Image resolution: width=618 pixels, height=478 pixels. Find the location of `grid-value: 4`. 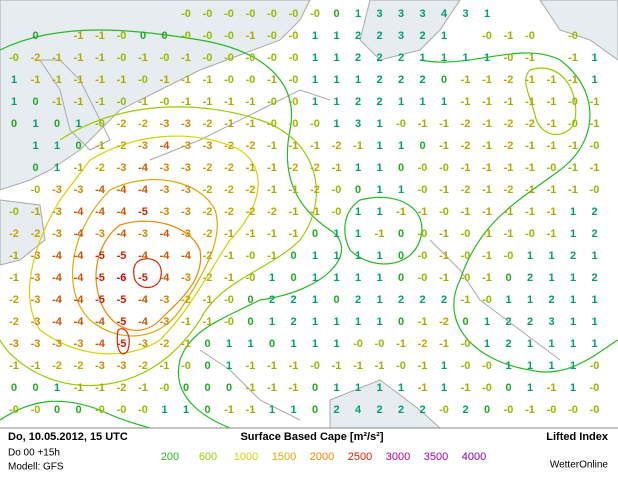

grid-value: 4 is located at coordinates (444, 14).